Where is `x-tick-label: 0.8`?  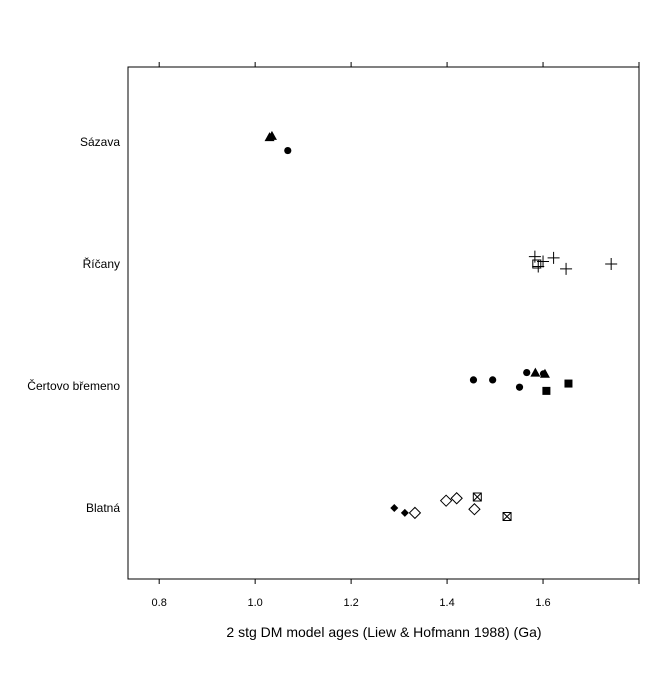
x-tick-label: 0.8 is located at coordinates (159, 603).